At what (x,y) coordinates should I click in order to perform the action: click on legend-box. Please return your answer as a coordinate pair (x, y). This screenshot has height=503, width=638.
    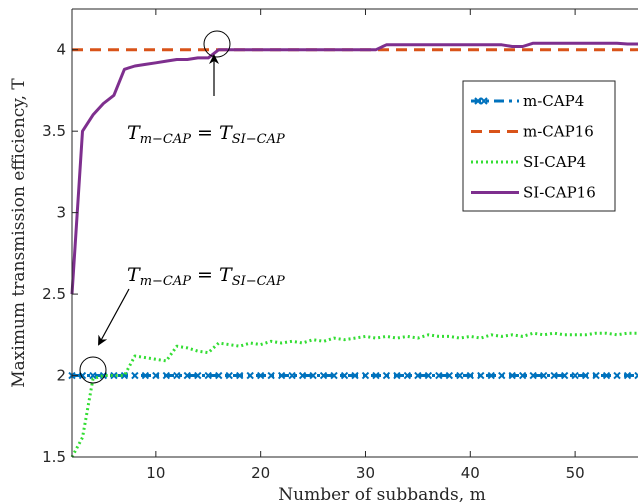
    Looking at the image, I should click on (539, 146).